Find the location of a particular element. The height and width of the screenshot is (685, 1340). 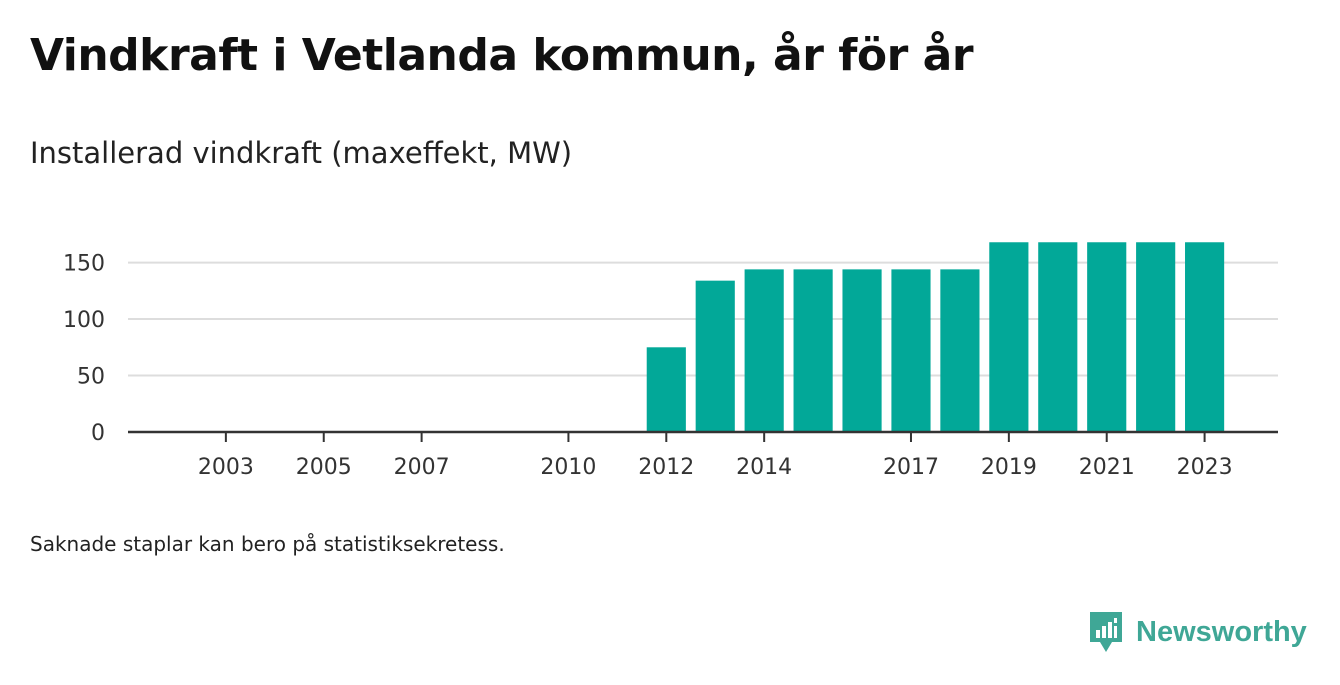

x-tick-label: 2014 is located at coordinates (764, 467).